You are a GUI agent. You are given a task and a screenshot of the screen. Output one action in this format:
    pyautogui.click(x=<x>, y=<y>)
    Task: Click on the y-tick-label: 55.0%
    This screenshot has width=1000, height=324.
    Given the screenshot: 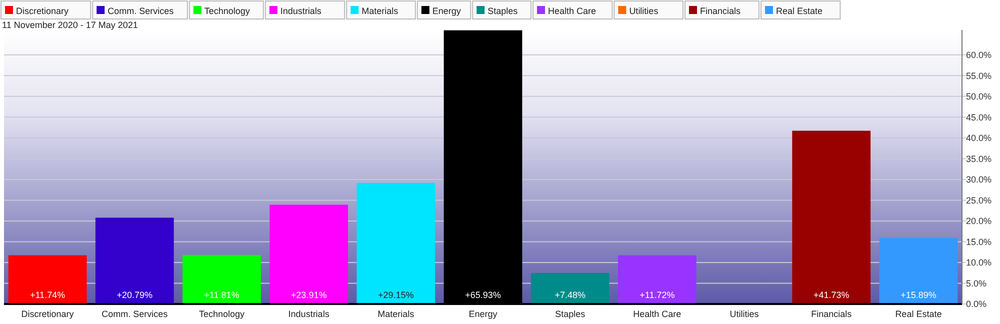 What is the action you would take?
    pyautogui.click(x=979, y=75)
    